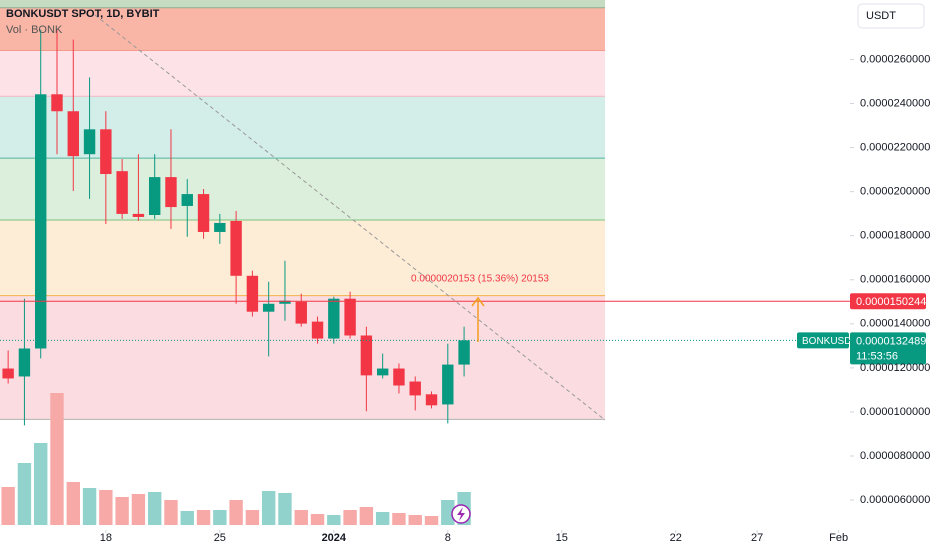 The image size is (932, 550). I want to click on current-price-label: 0.0000132489, so click(891, 341).